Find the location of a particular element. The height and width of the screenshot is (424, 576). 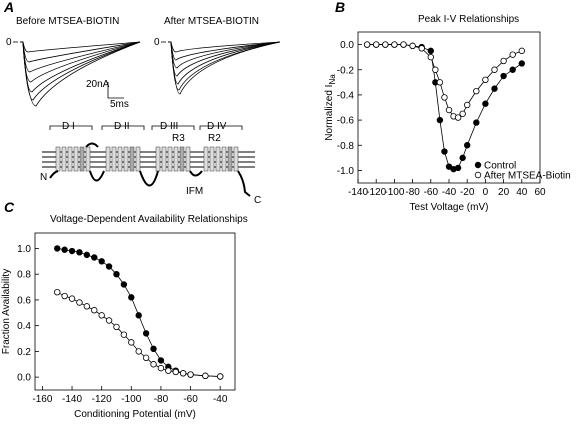

n-terminus: N is located at coordinates (43, 177).